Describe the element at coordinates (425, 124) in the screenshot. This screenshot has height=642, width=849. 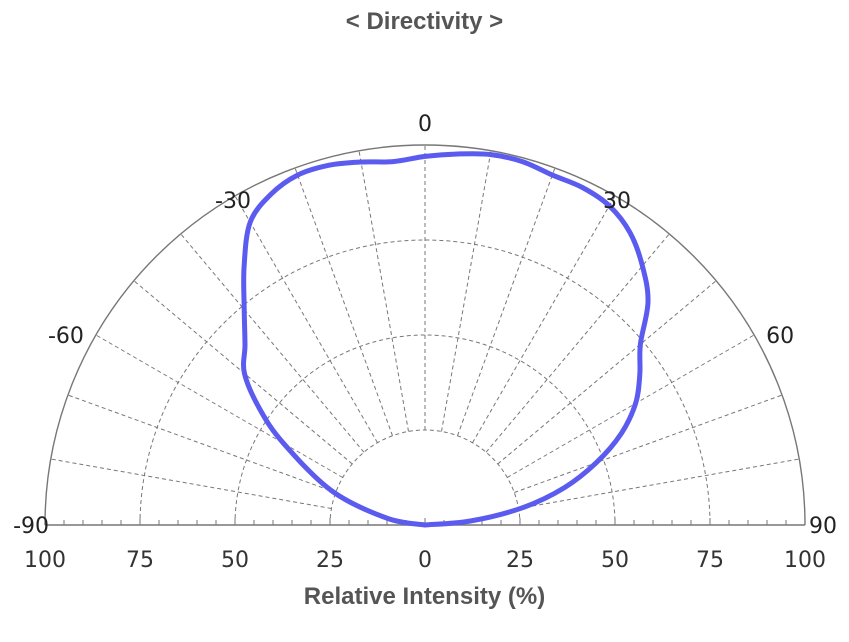
I see `angle-label: 0` at that location.